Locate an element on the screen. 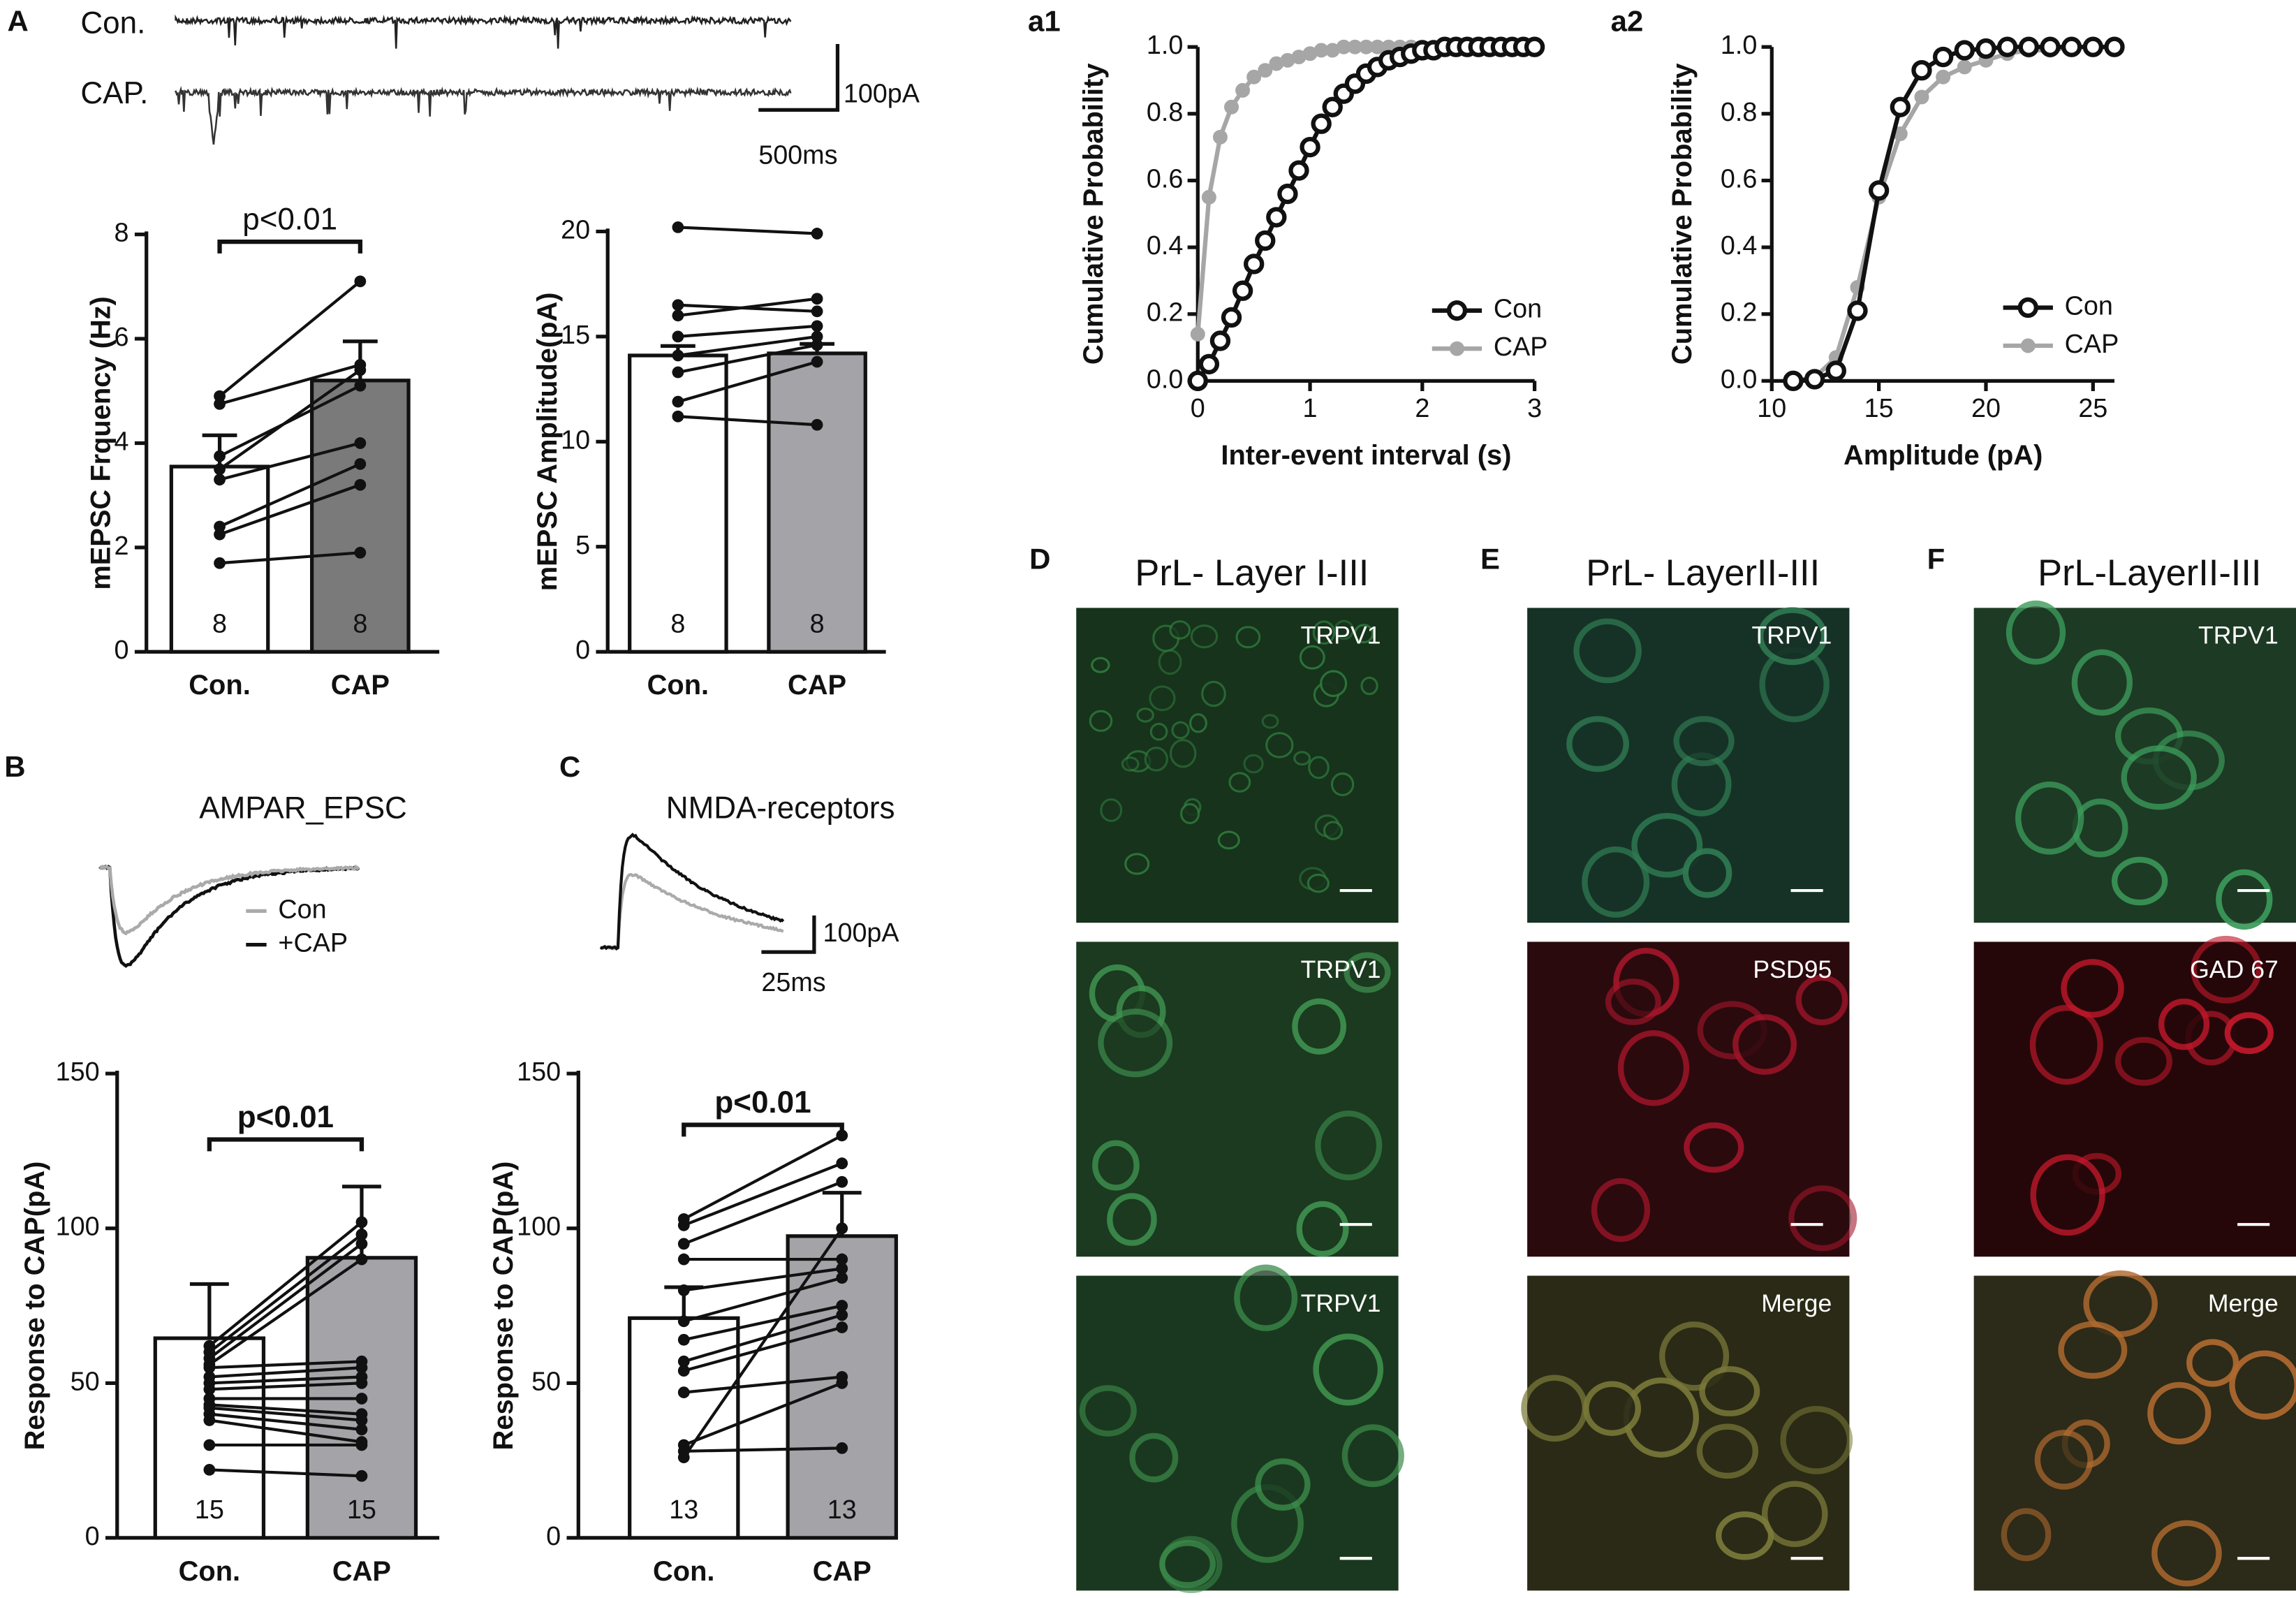 This screenshot has height=1598, width=2296. y-axis-label: Response to CAP(pA) is located at coordinates (503, 1306).